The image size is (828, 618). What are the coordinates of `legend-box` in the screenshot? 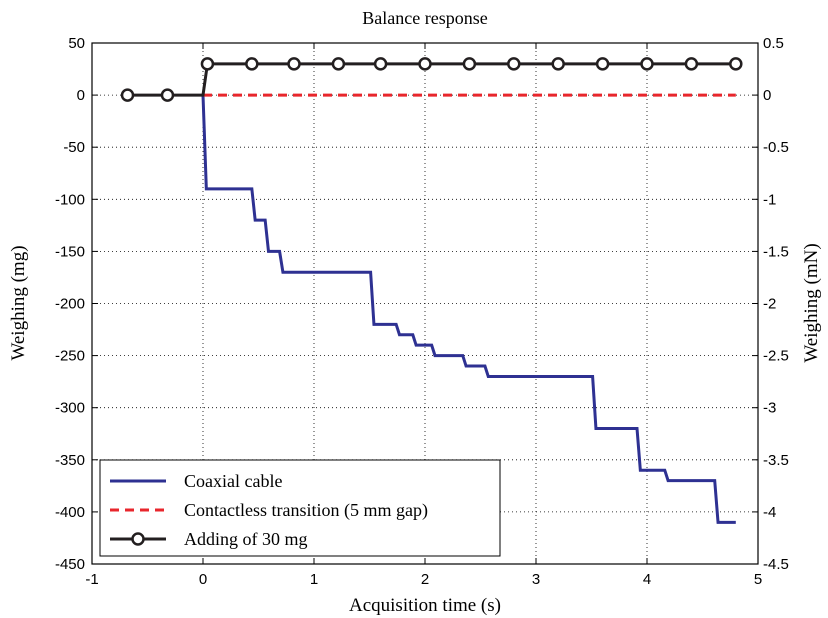 It's located at (300, 508).